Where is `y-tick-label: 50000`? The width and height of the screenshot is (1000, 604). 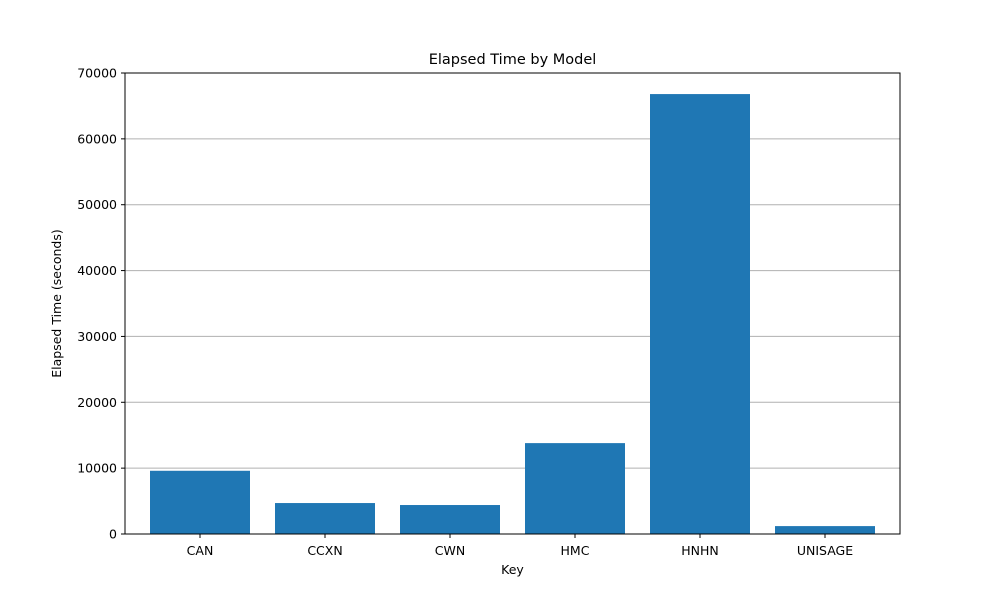 y-tick-label: 50000 is located at coordinates (97, 204).